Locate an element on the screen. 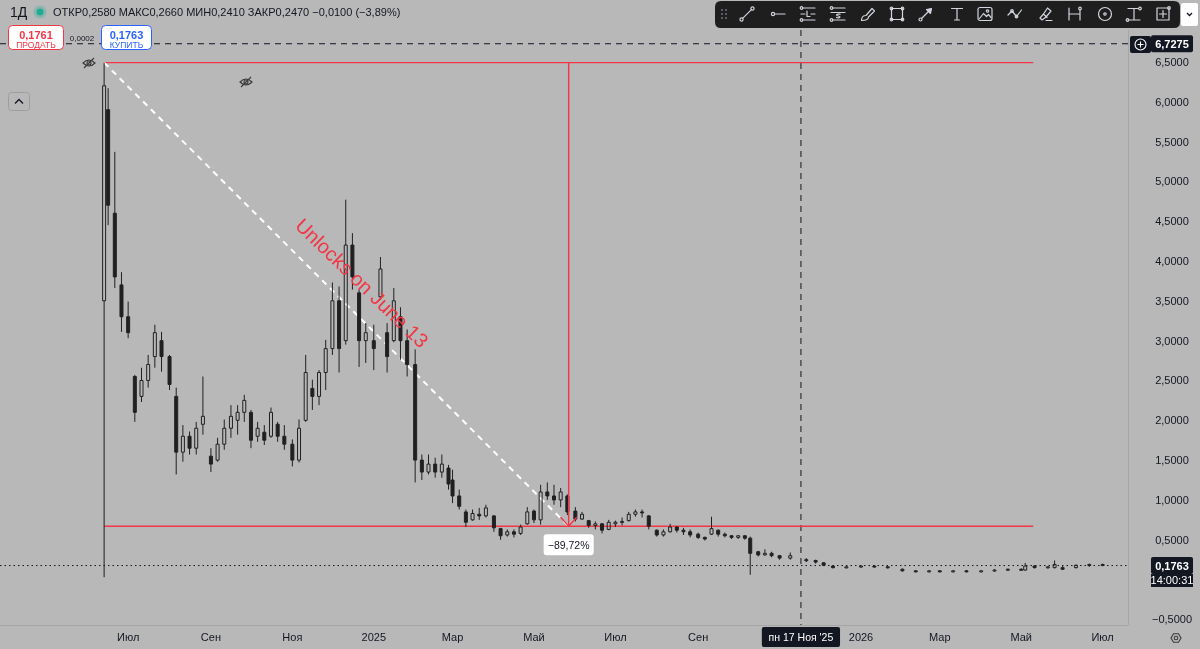 Image resolution: width=1200 pixels, height=649 pixels. y-tick-label: 5,0000 is located at coordinates (1172, 181).